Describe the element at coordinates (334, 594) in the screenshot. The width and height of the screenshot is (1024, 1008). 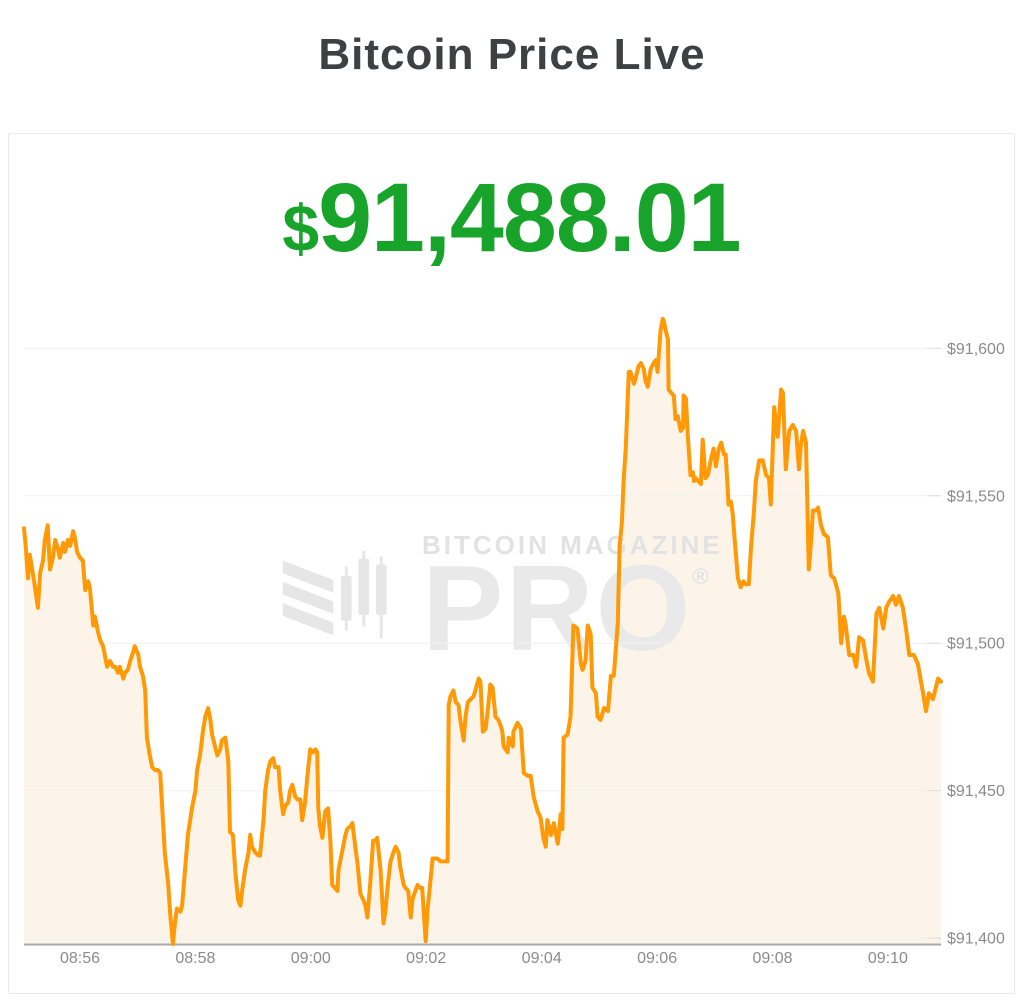
I see `bitcoin-magazine-pro-logo-icon` at that location.